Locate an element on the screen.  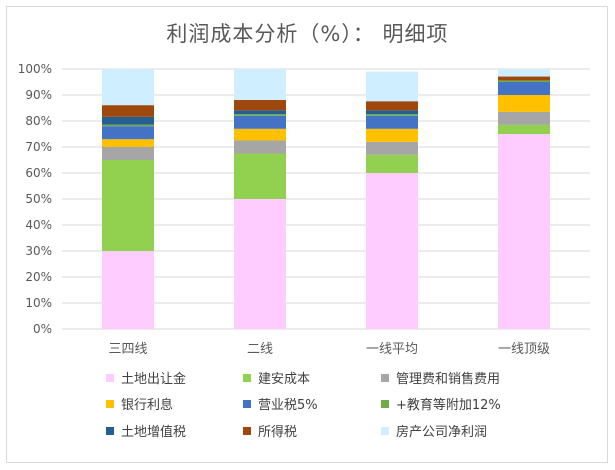
legend-item: 土地增值税 is located at coordinates (146, 430).